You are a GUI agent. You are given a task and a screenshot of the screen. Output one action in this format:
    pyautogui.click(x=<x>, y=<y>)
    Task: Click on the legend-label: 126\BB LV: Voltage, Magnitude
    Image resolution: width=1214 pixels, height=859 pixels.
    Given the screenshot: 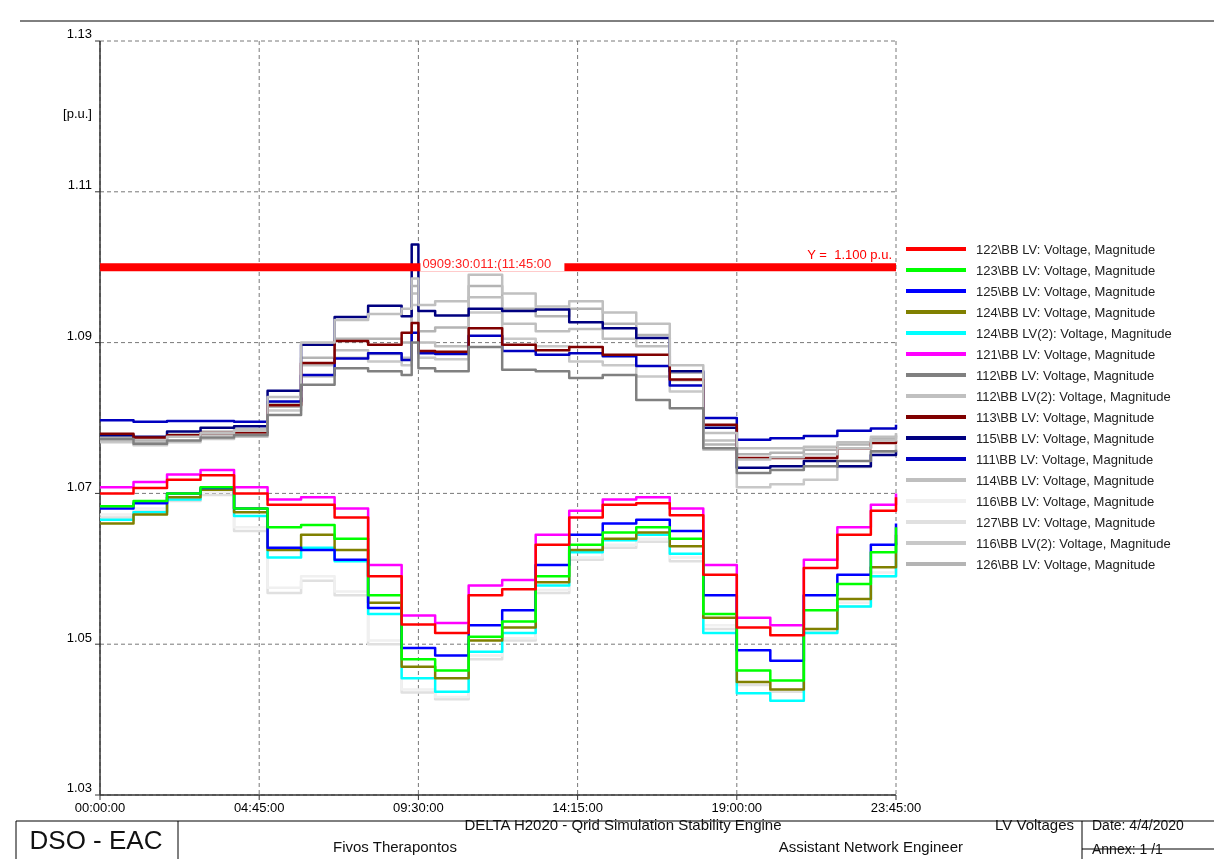 What is the action you would take?
    pyautogui.click(x=1066, y=564)
    